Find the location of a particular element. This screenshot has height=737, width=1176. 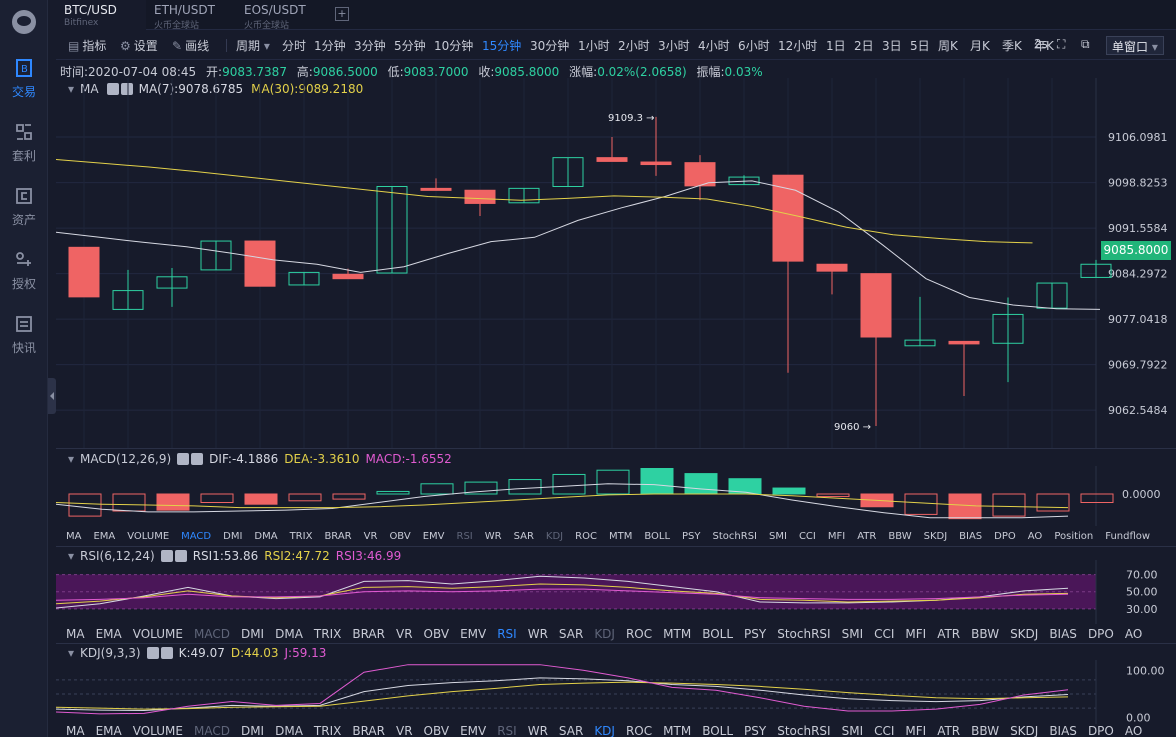

add-tab-button: + is located at coordinates (342, 14).